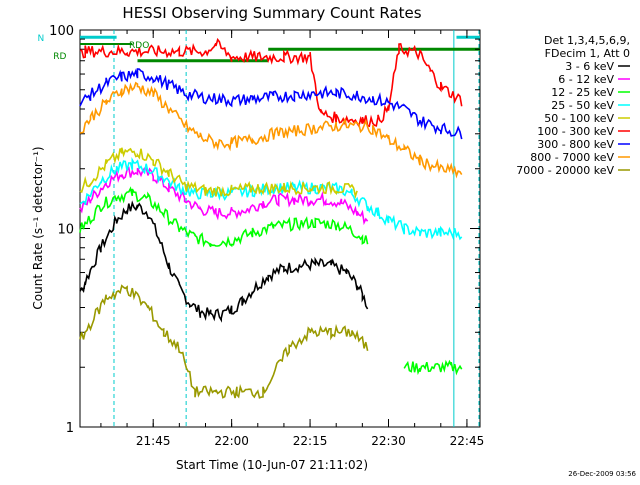 Image resolution: width=640 pixels, height=485 pixels. I want to click on chart-annotation: N, so click(41, 39).